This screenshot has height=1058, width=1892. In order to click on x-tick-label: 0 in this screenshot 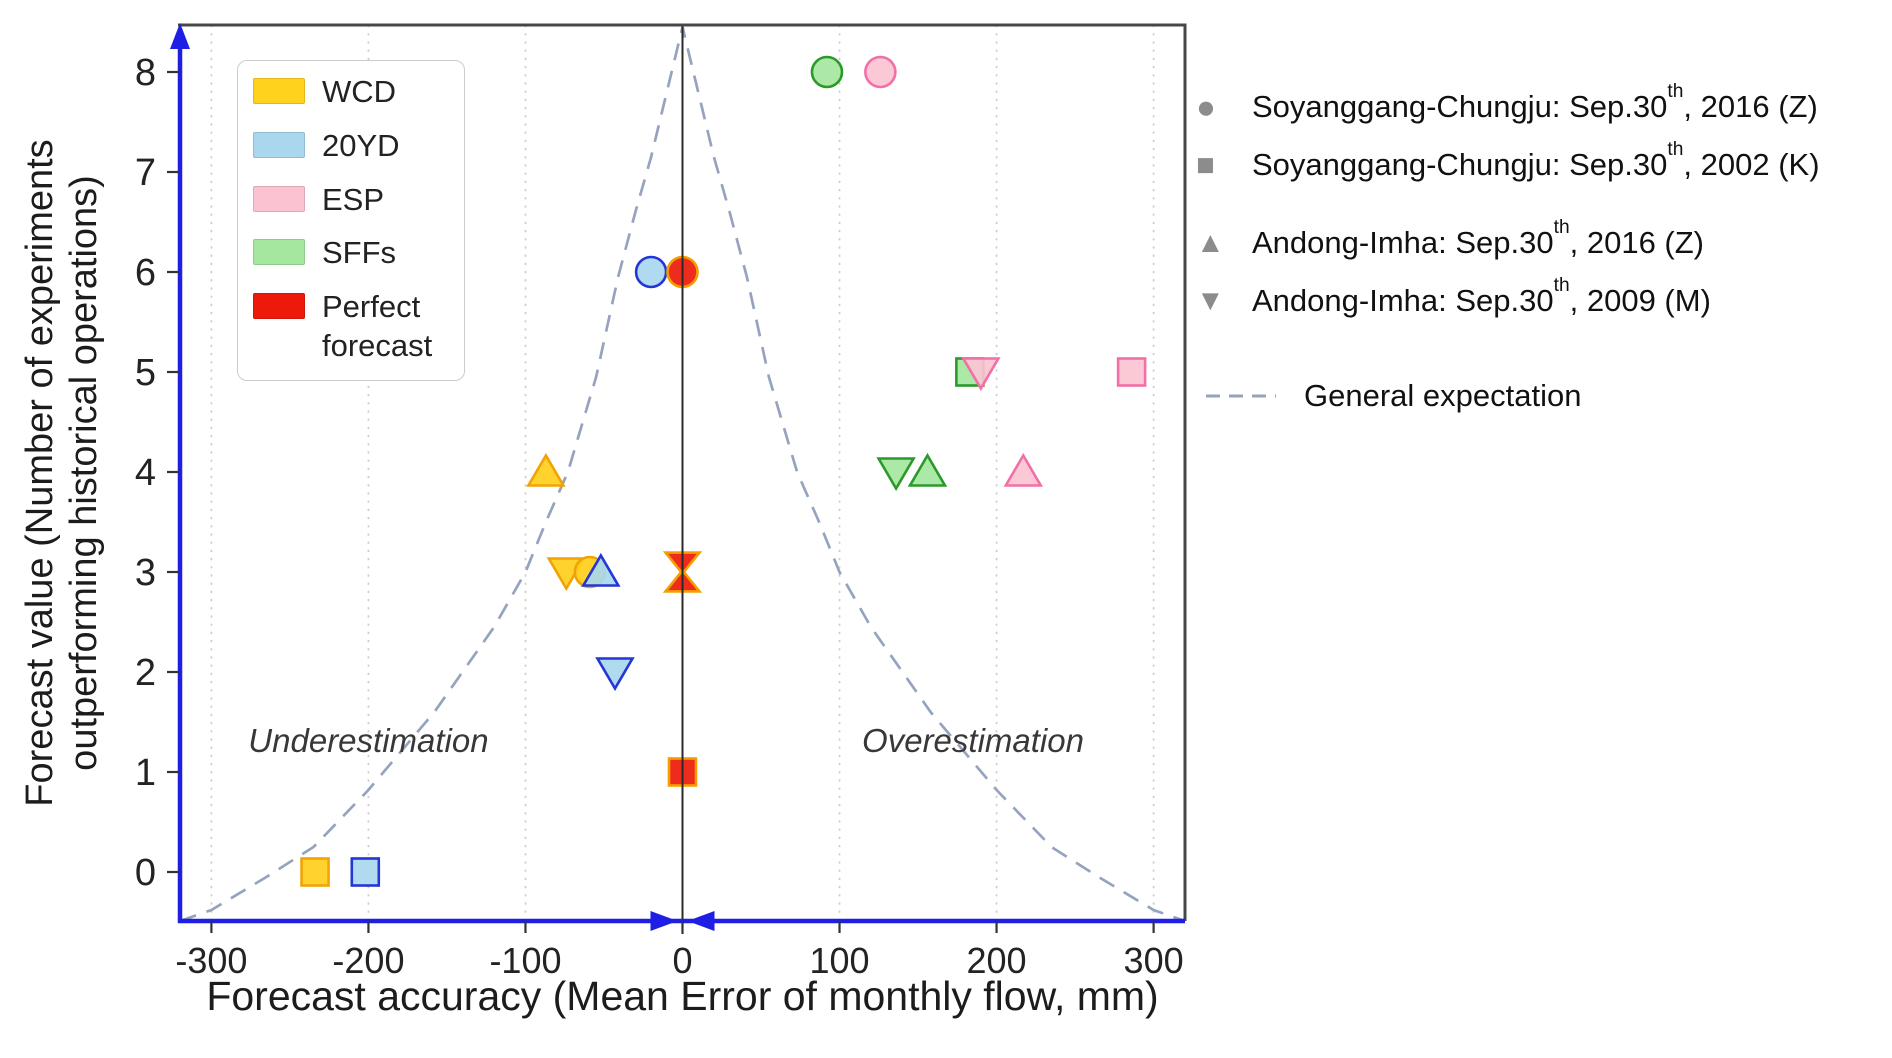, I will do `click(682, 960)`.